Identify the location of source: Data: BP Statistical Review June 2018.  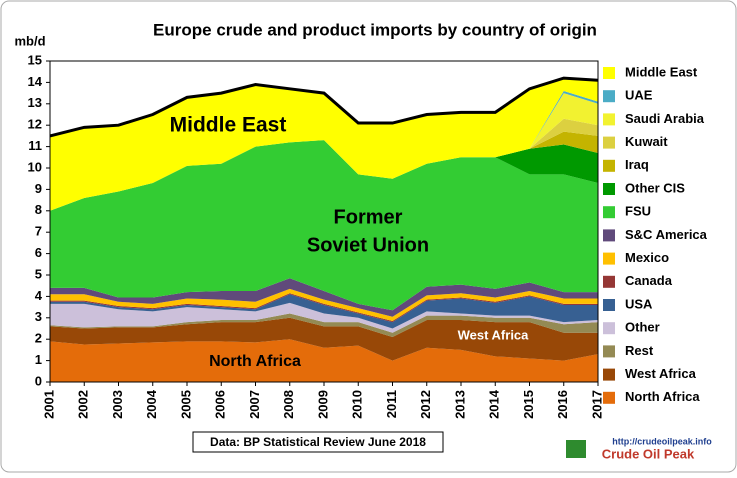
(318, 442).